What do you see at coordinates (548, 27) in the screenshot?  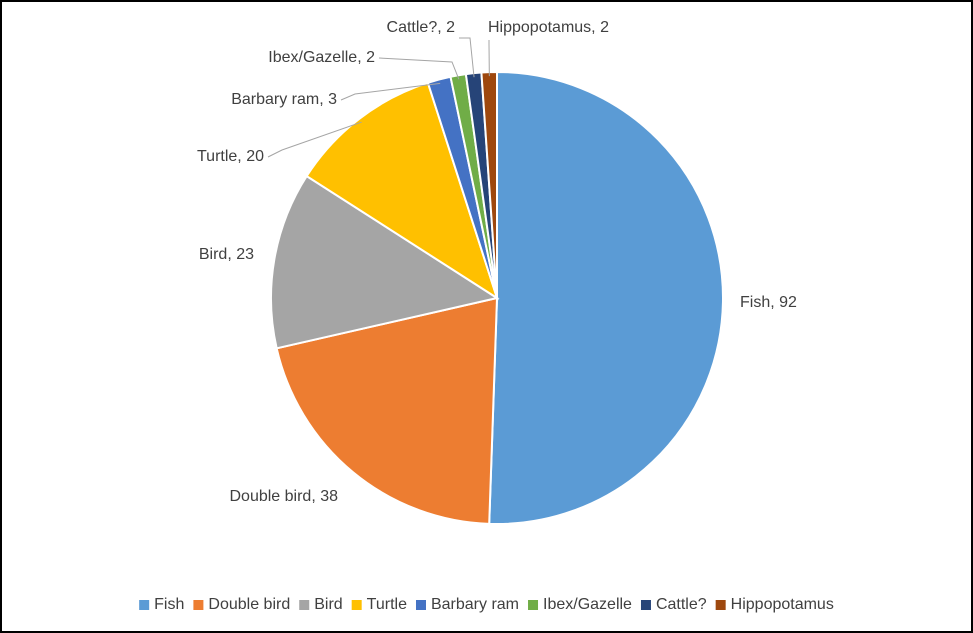 I see `data-label: Hippopotamus, 2` at bounding box center [548, 27].